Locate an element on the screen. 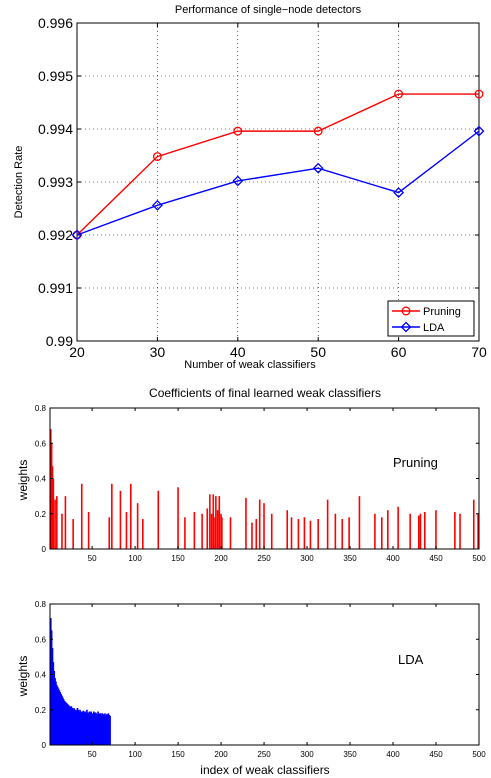 This screenshot has width=491, height=778. chart1-y-tick-label: 0.993 is located at coordinates (55, 182).